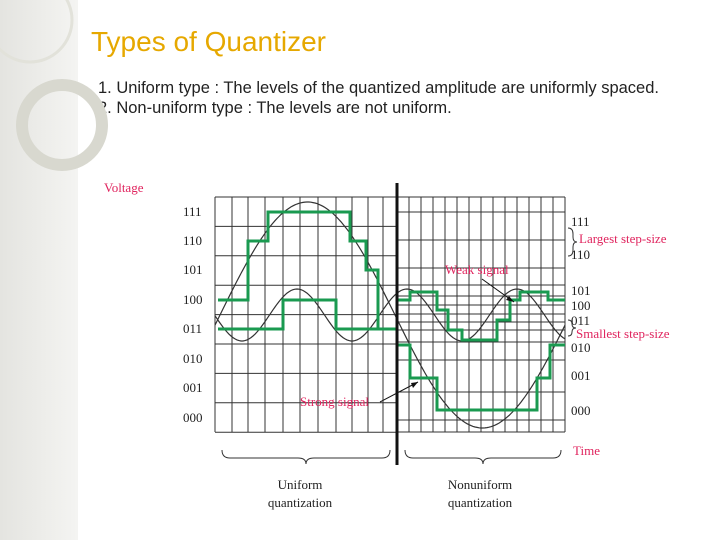 This screenshot has width=720, height=540. I want to click on arrow, so click(399, 392).